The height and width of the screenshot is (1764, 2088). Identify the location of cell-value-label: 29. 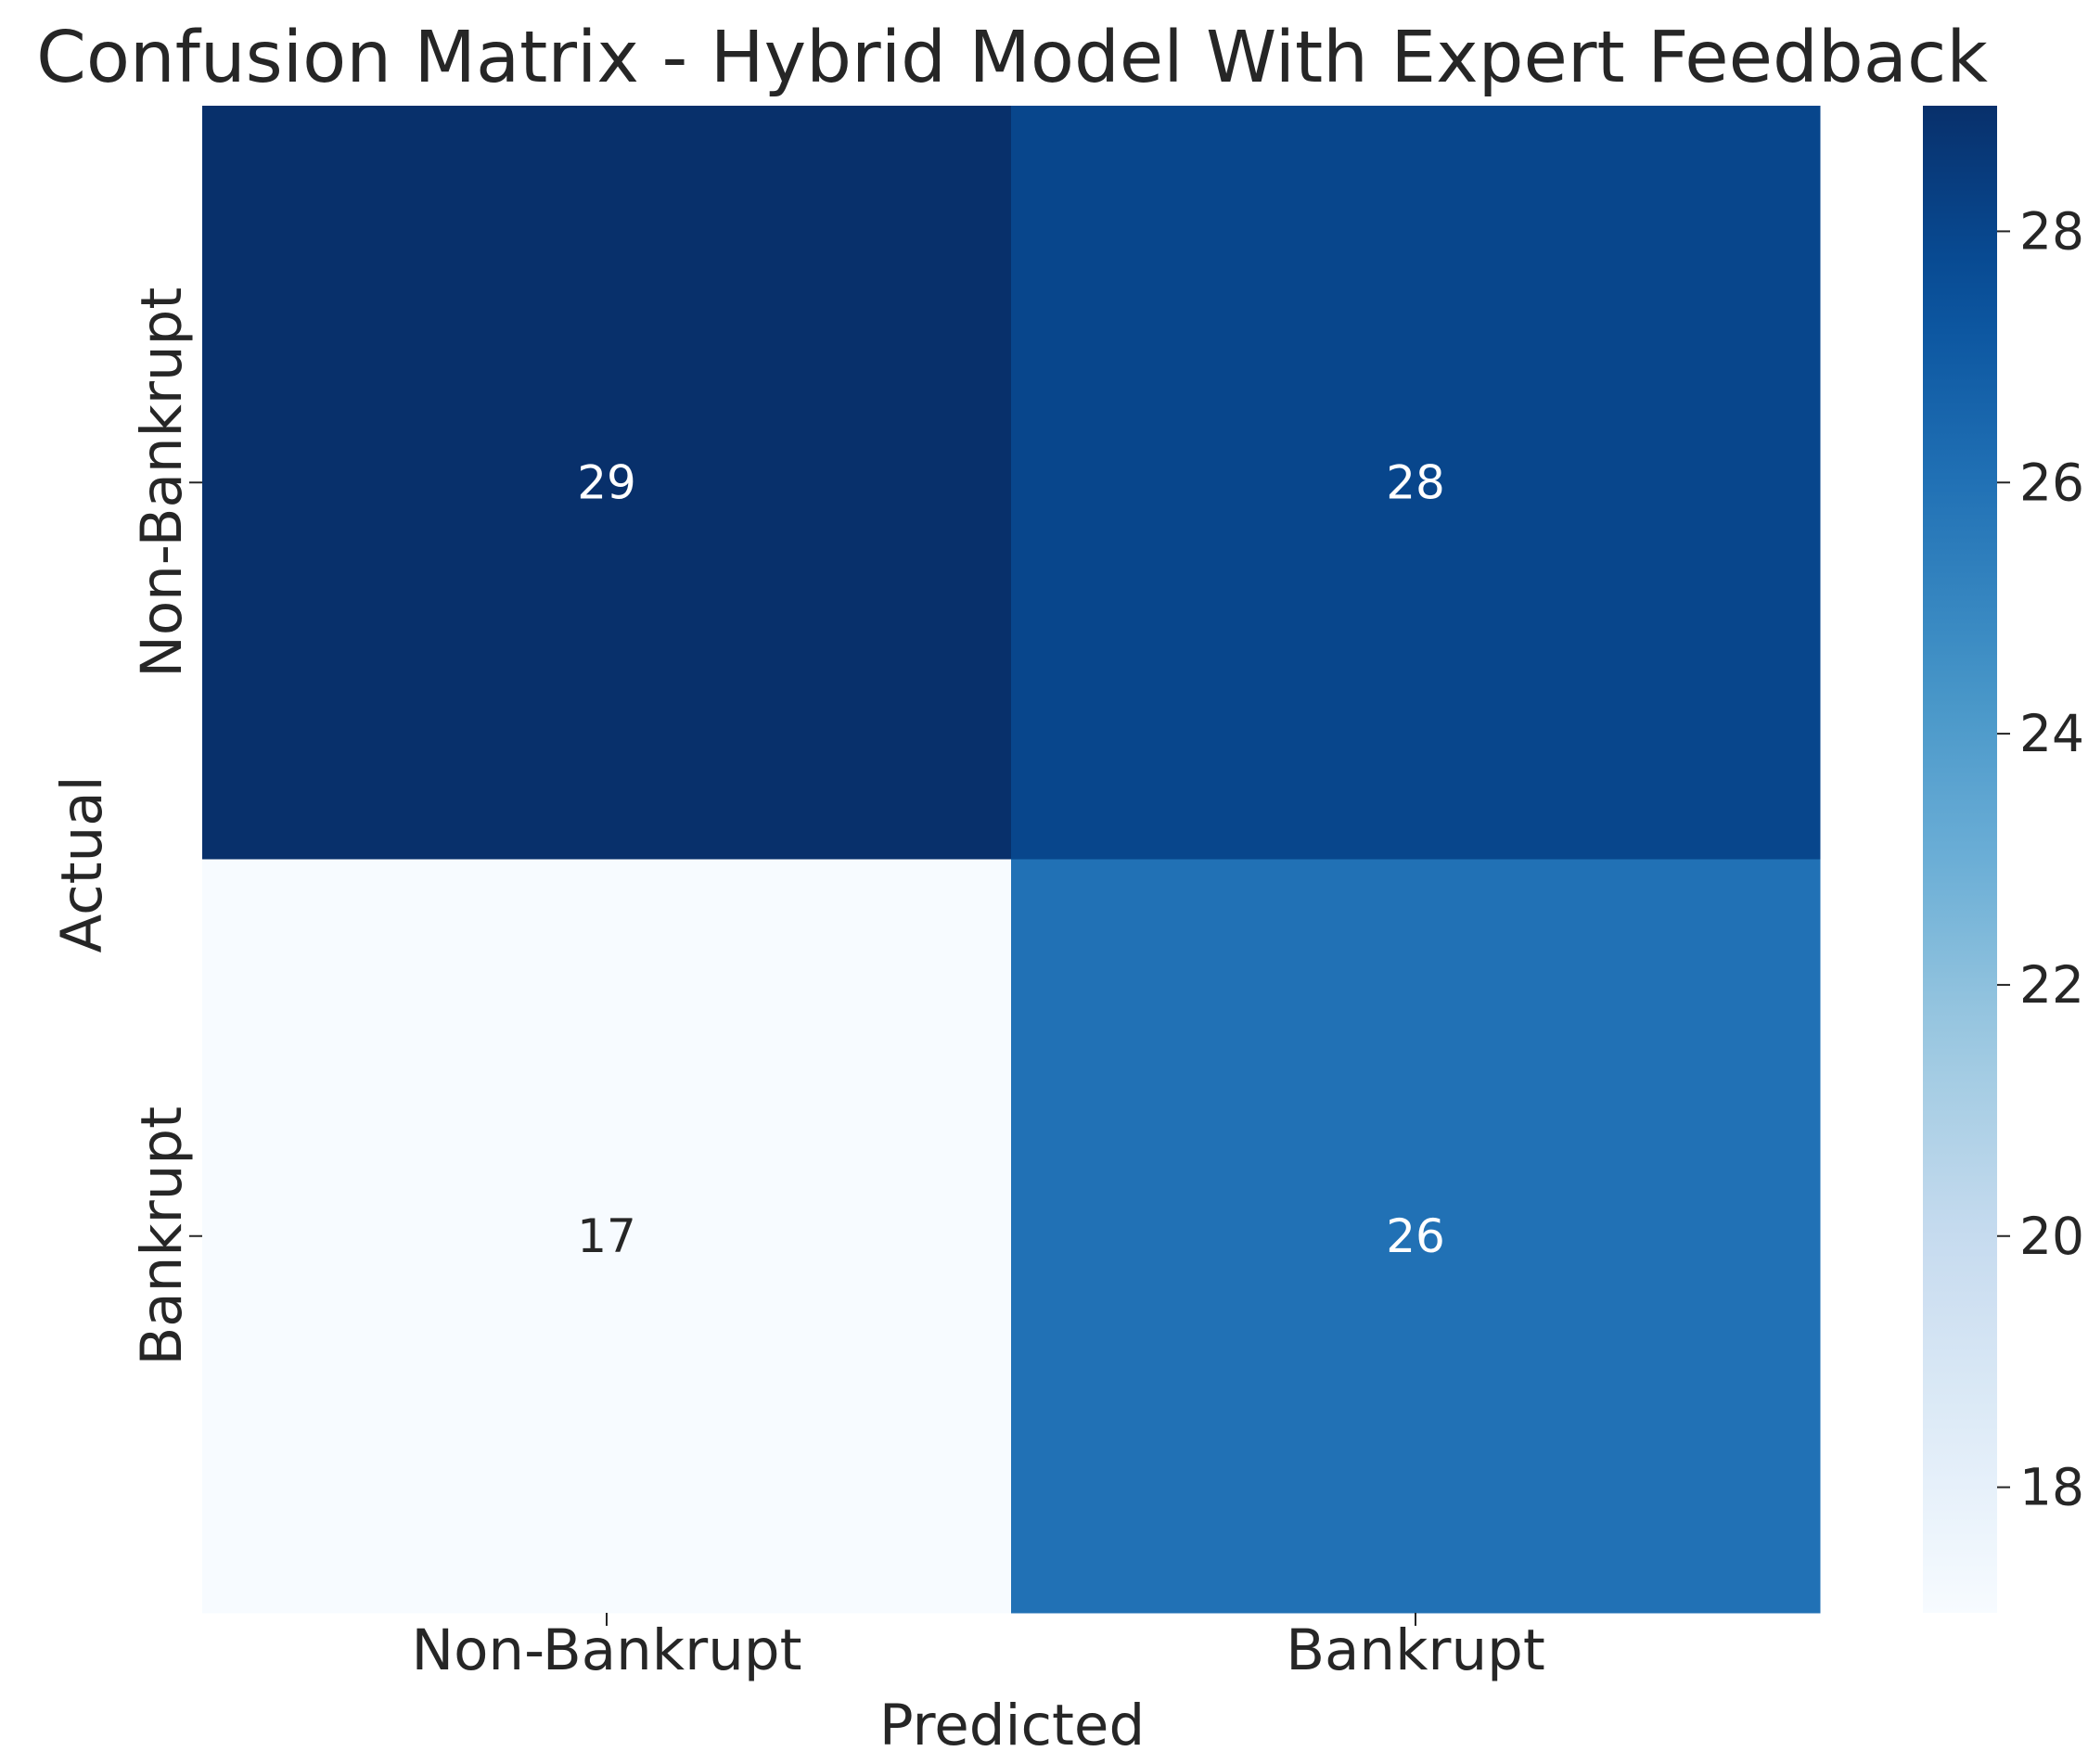
(606, 482).